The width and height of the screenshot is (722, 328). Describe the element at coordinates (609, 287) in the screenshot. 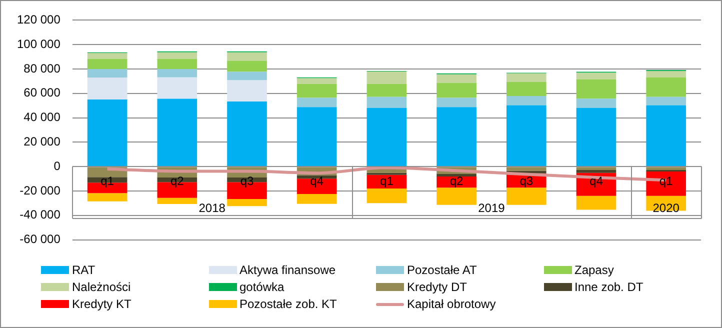

I see `legend-label: Inne zob. DT` at that location.